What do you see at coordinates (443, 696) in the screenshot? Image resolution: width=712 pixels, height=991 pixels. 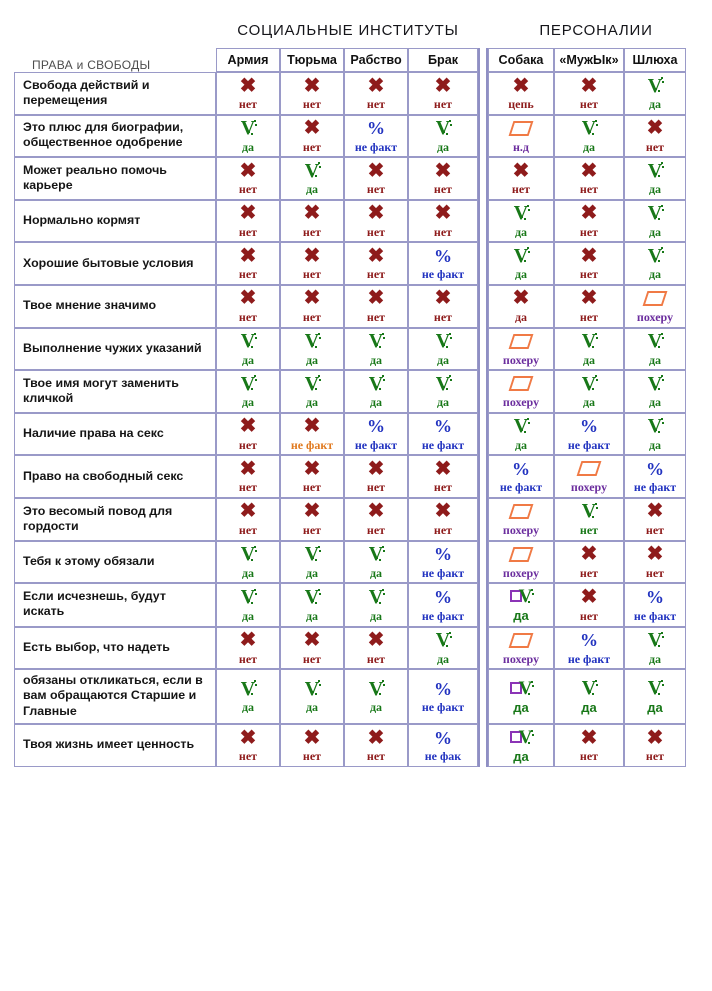 I see `cell-marriage: % не факт` at bounding box center [443, 696].